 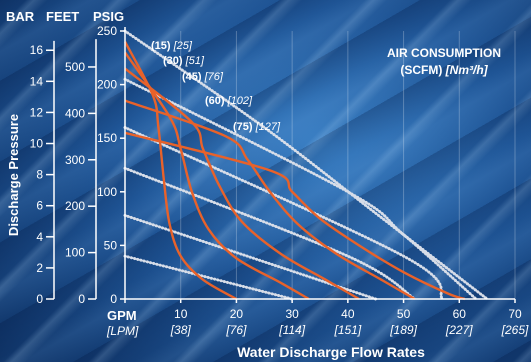 I want to click on air-curve-label: (30) [51], so click(x=184, y=61).